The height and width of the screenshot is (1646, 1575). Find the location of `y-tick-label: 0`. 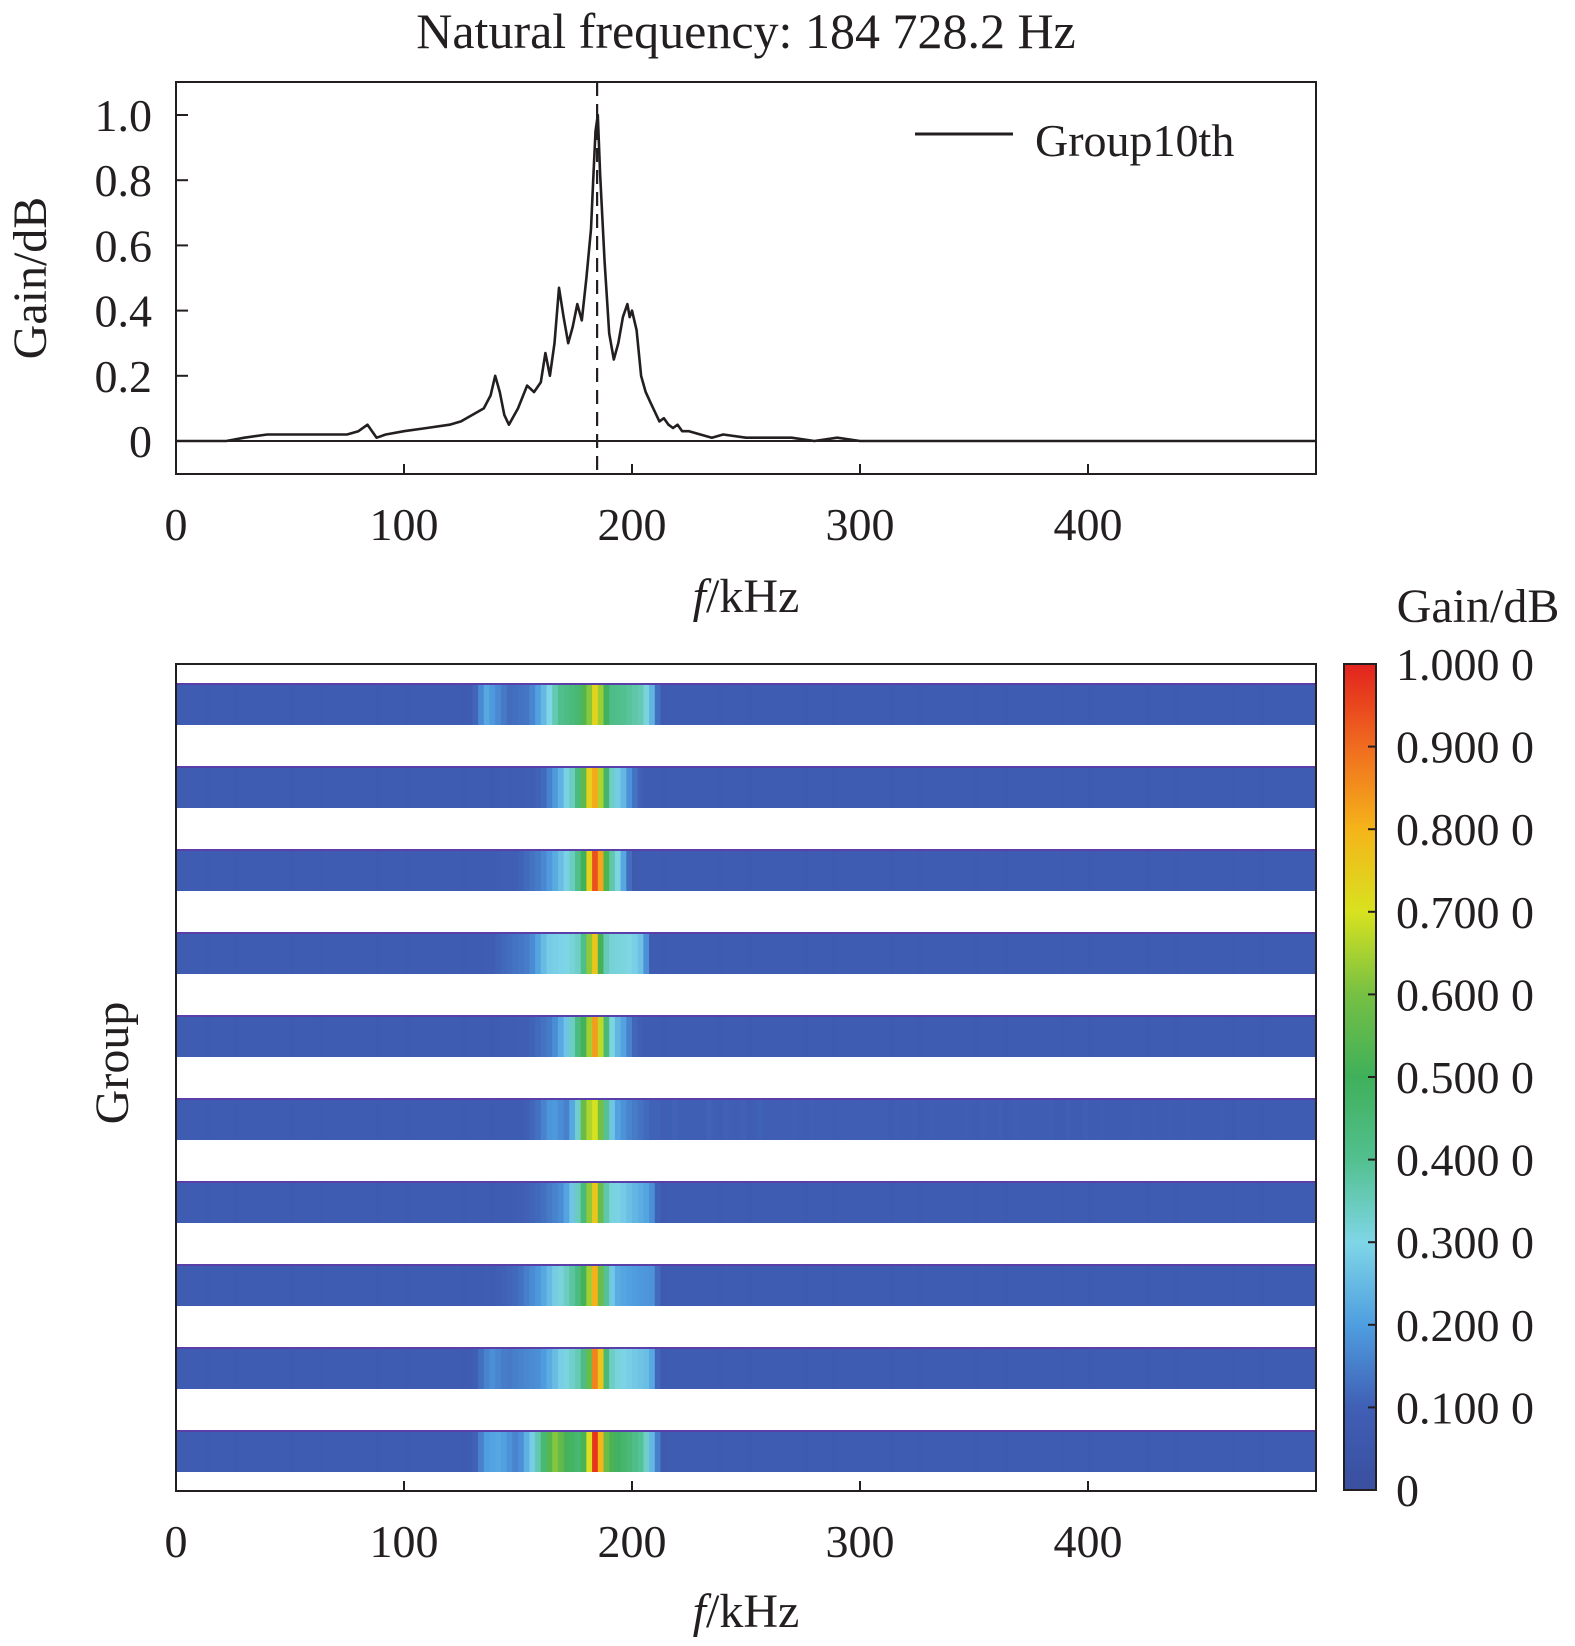

y-tick-label: 0 is located at coordinates (140, 441).